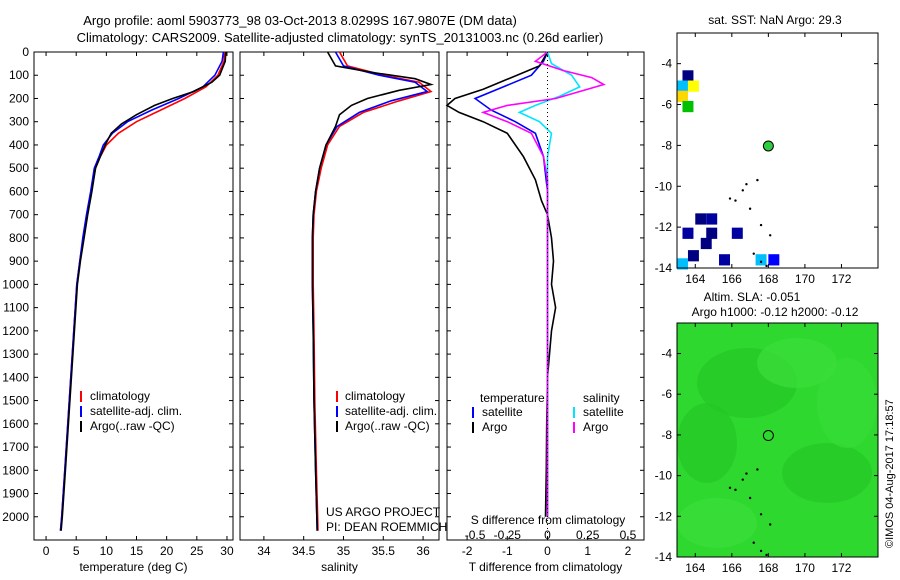 This screenshot has width=900, height=580. Describe the element at coordinates (502, 412) in the screenshot. I see `legend-label: satellite` at that location.